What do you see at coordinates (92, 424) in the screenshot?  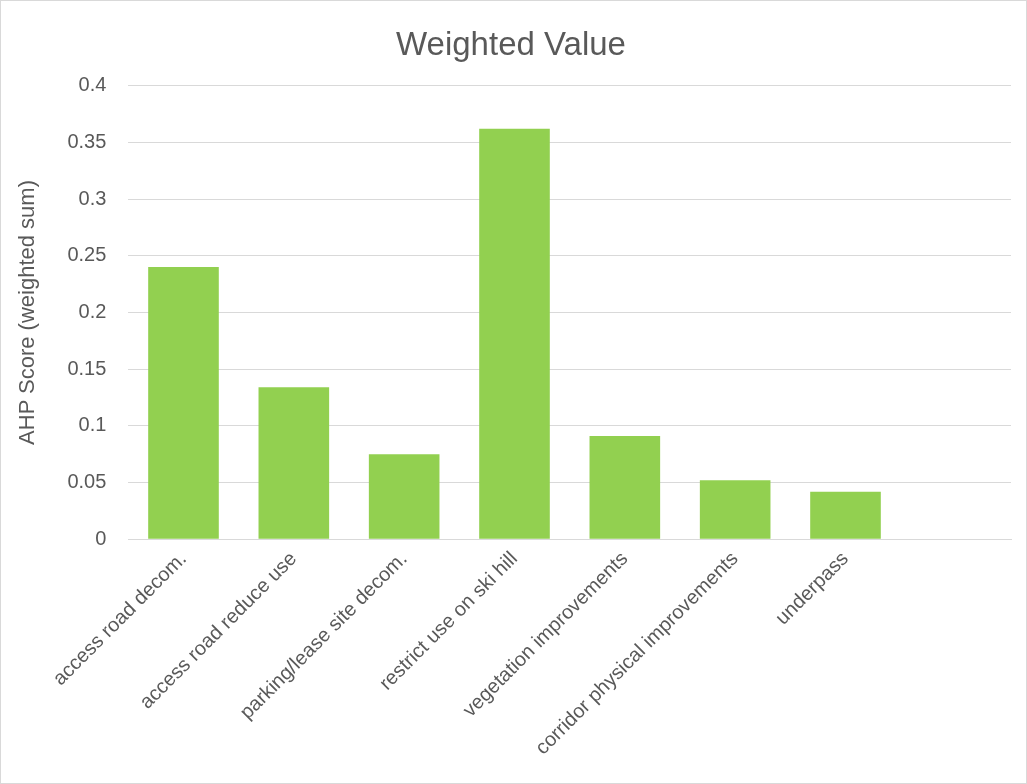 I see `y-tick-label: 0.1` at bounding box center [92, 424].